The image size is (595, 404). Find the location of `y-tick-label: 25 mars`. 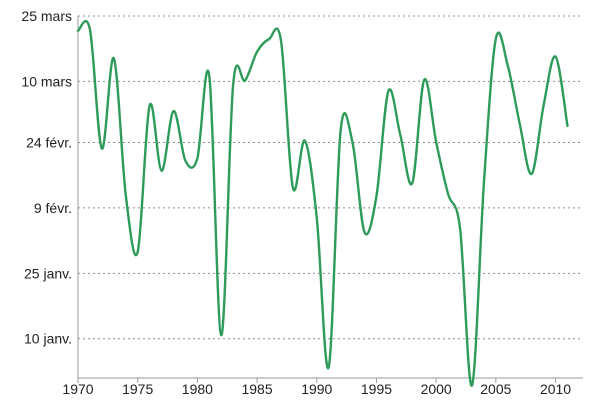

y-tick-label: 25 mars is located at coordinates (46, 16).